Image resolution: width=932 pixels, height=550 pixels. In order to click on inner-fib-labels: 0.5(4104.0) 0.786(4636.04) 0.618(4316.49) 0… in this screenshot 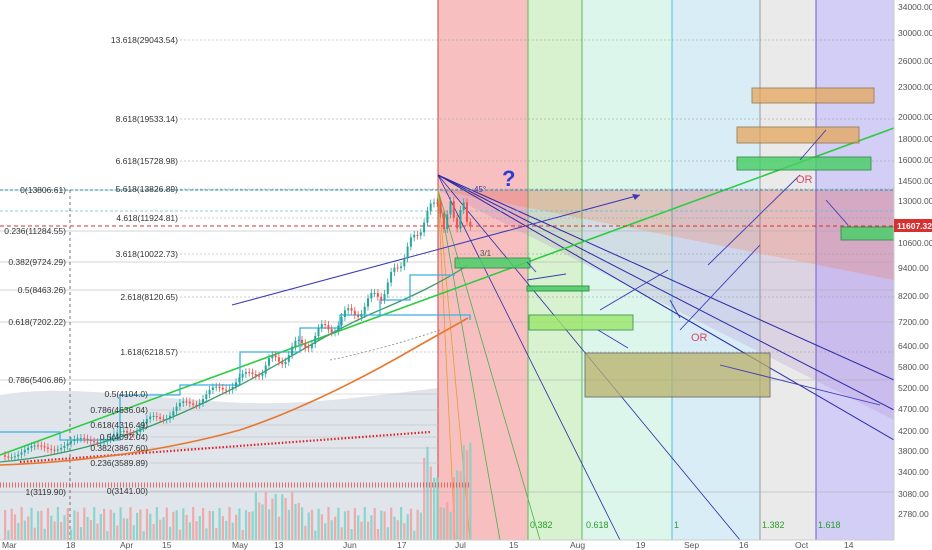, I will do `click(119, 442)`.